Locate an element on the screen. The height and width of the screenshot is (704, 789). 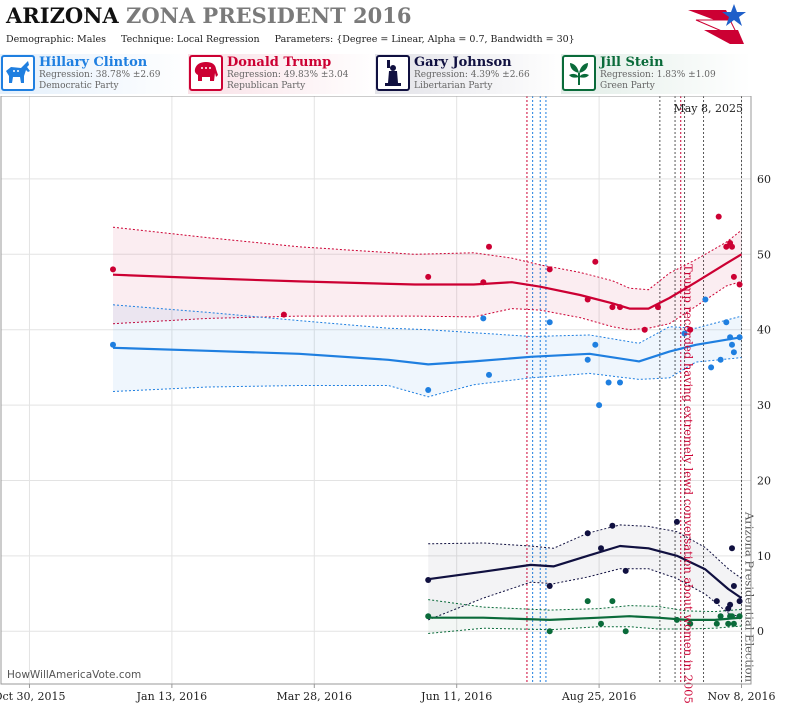
y-tick-label: 40 is located at coordinates (764, 330).